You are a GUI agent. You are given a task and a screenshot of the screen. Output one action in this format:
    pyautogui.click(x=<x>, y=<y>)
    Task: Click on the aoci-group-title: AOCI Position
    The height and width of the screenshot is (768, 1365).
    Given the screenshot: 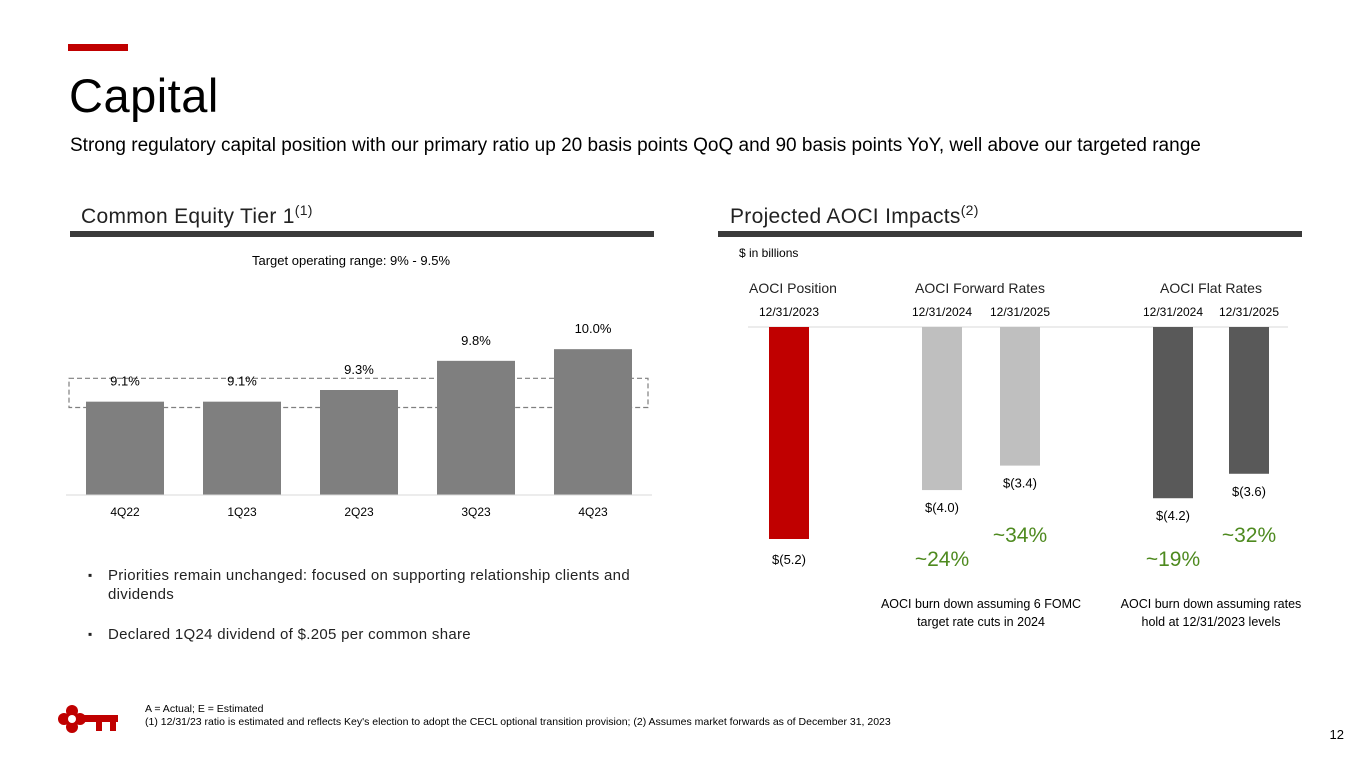 What is the action you would take?
    pyautogui.click(x=793, y=288)
    